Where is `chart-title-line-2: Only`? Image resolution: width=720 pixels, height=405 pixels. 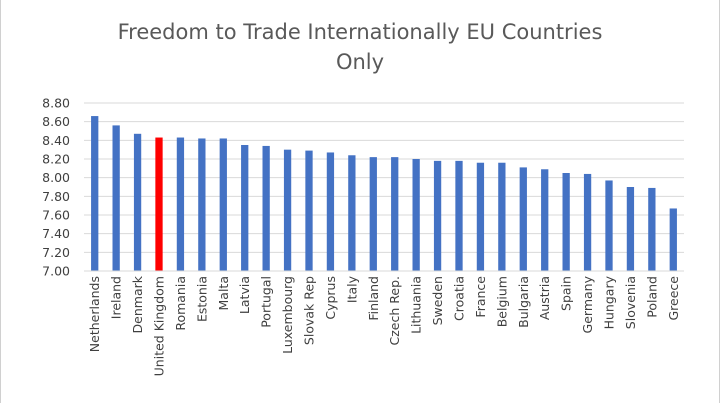
chart-title-line-2: Only is located at coordinates (360, 62).